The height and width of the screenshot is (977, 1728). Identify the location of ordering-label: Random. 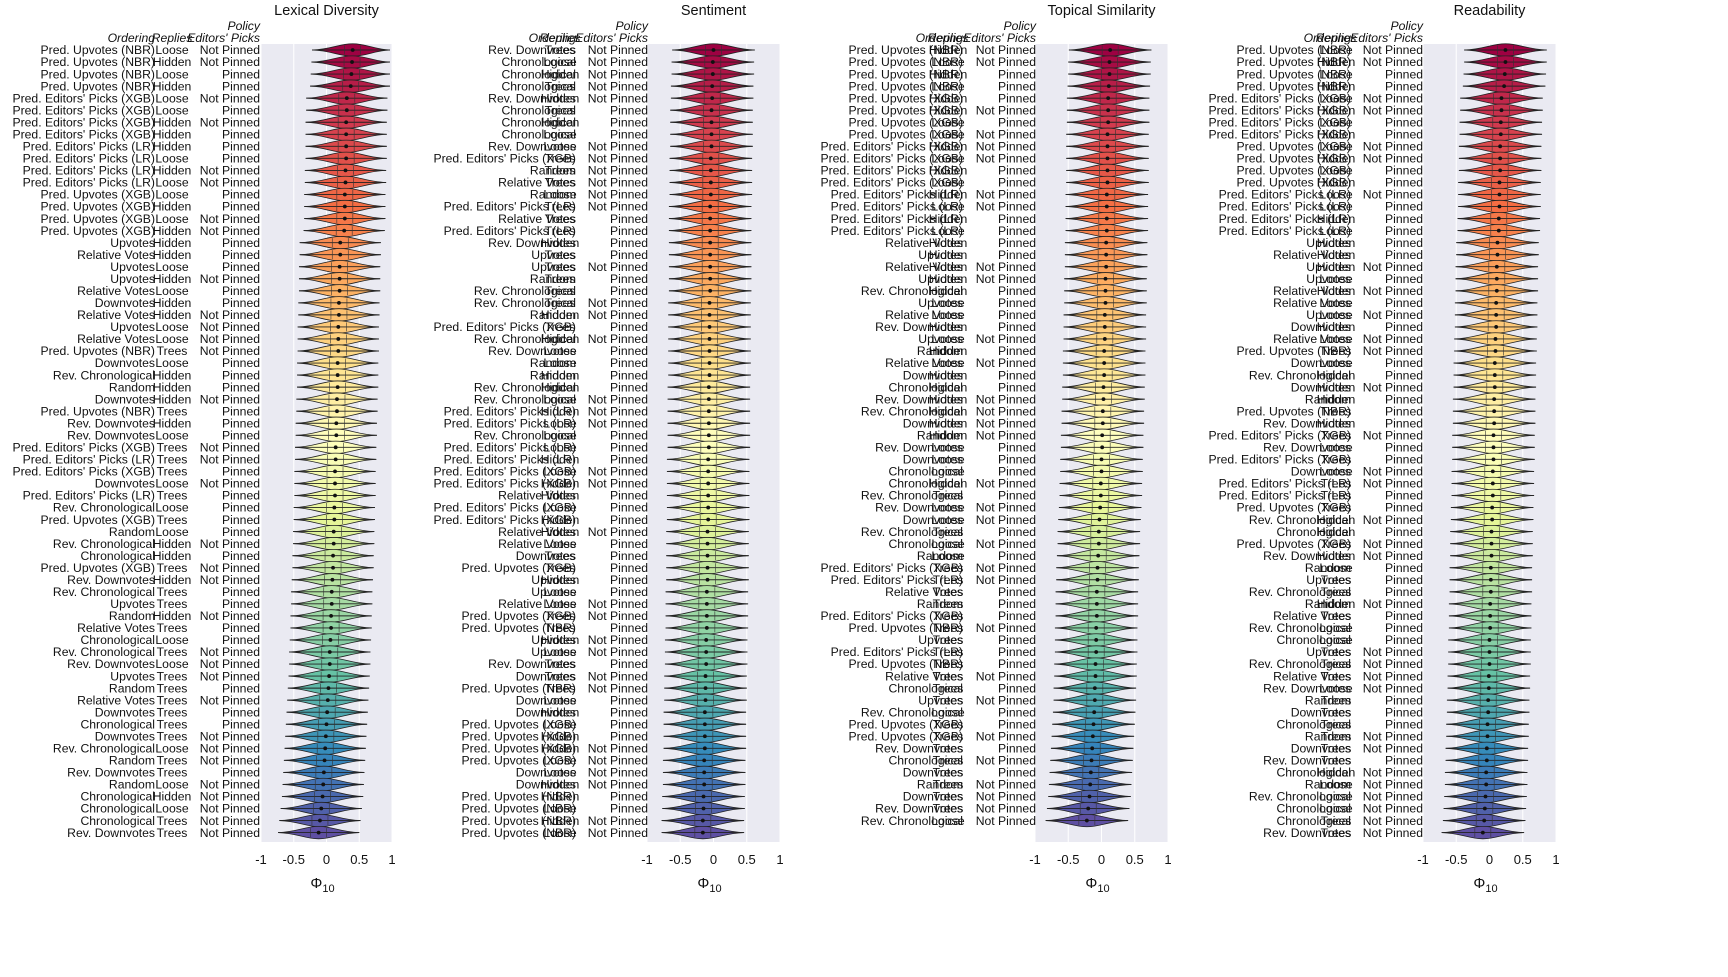
(1328, 785).